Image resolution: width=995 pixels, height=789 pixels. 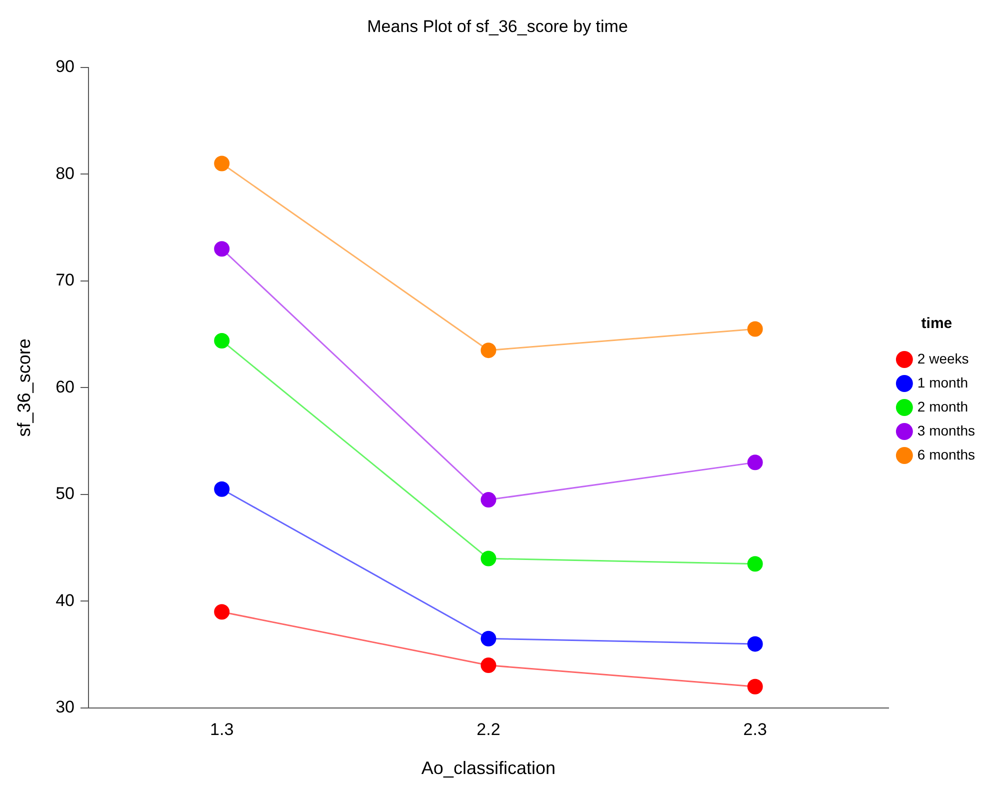 What do you see at coordinates (65, 600) in the screenshot?
I see `y-tick-label: 40` at bounding box center [65, 600].